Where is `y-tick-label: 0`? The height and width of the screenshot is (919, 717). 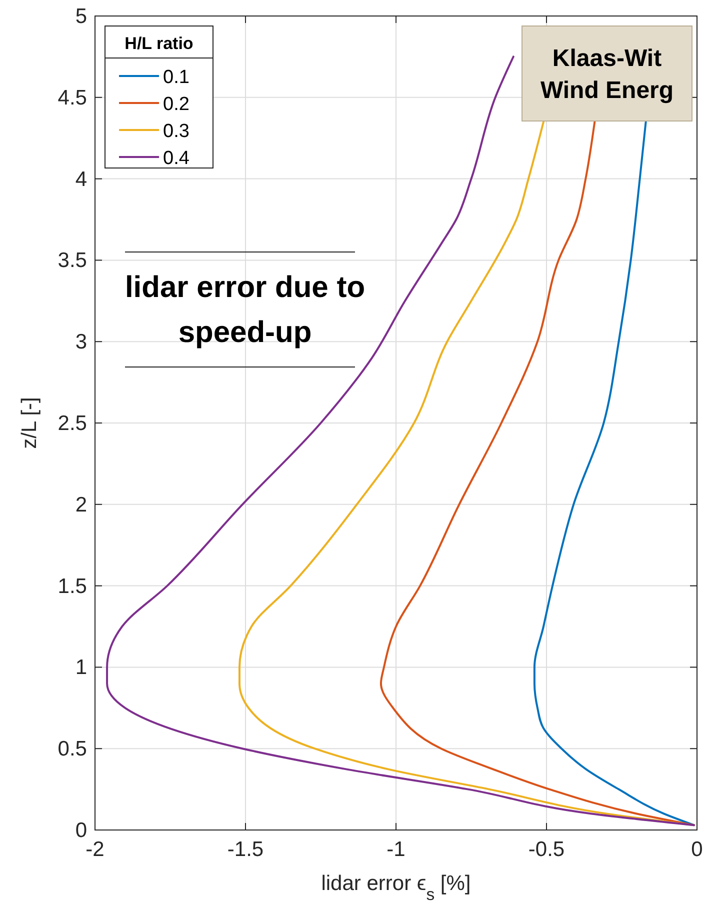
y-tick-label: 0 is located at coordinates (81, 830).